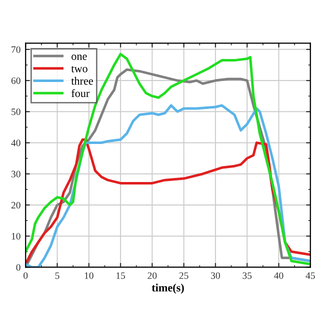 The width and height of the screenshot is (320, 320). What do you see at coordinates (79, 57) in the screenshot?
I see `legend-label: one` at bounding box center [79, 57].